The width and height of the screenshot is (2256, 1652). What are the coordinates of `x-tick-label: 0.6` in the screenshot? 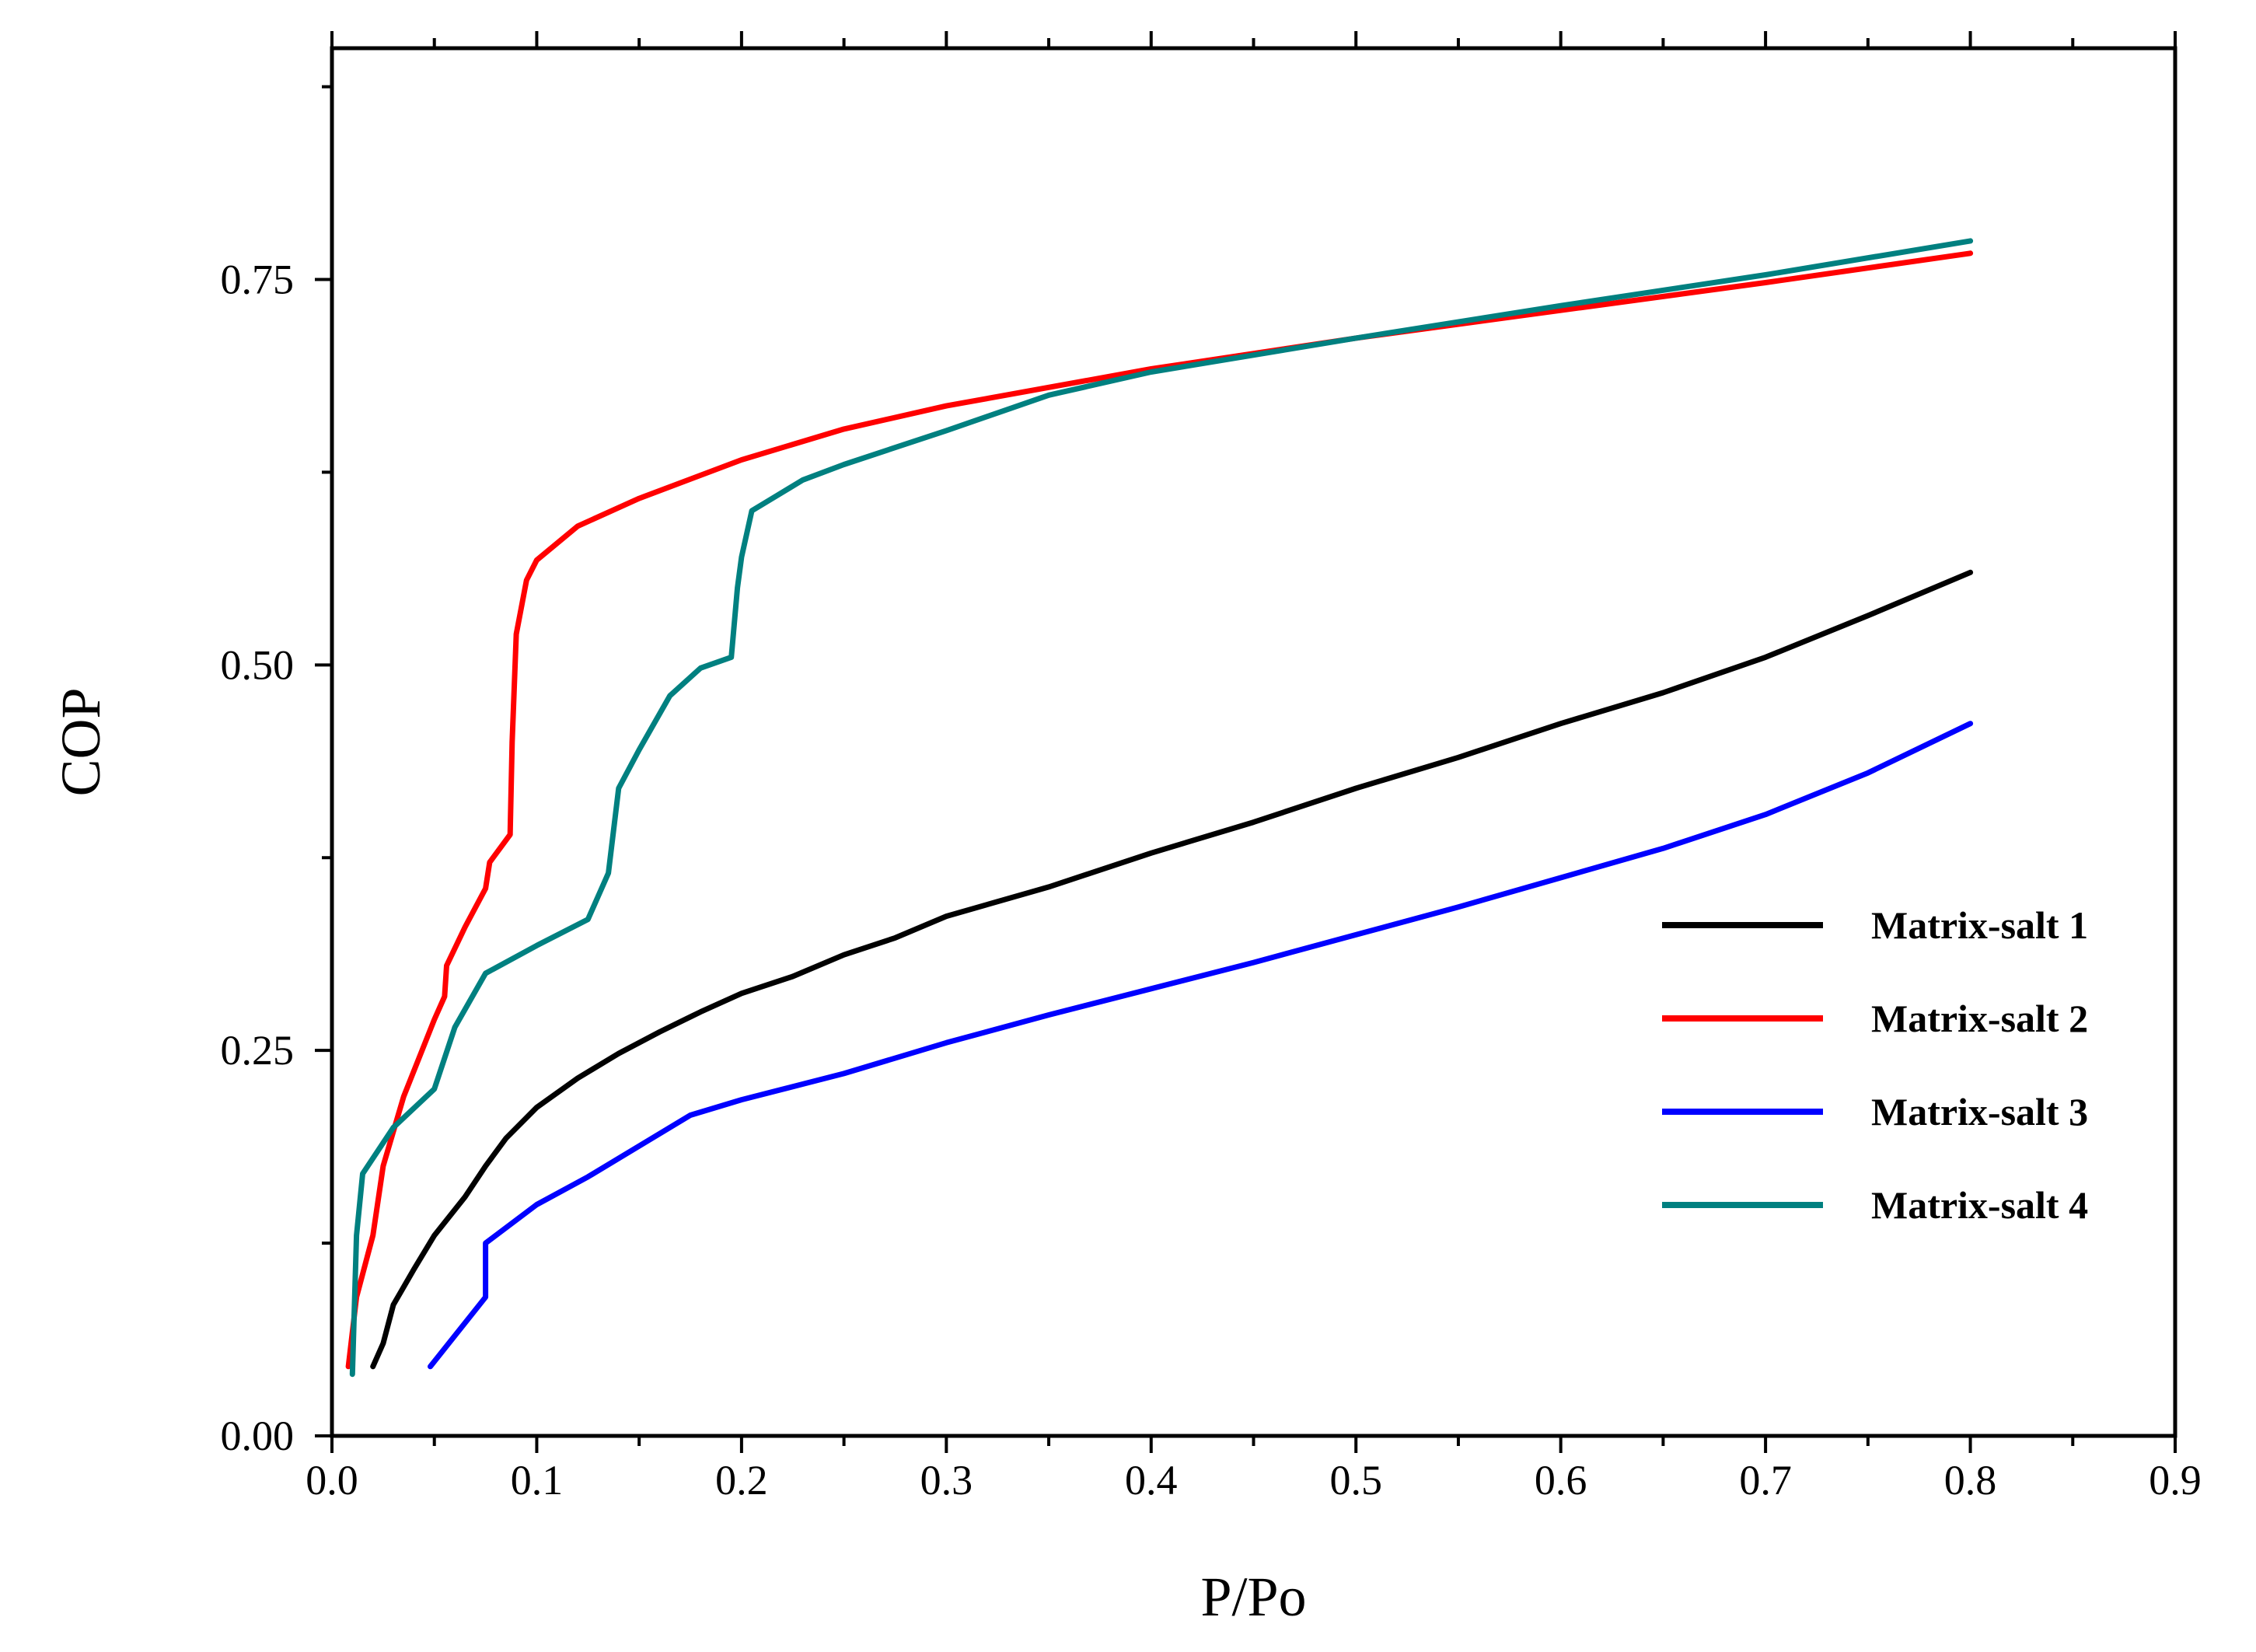 It's located at (1561, 1480).